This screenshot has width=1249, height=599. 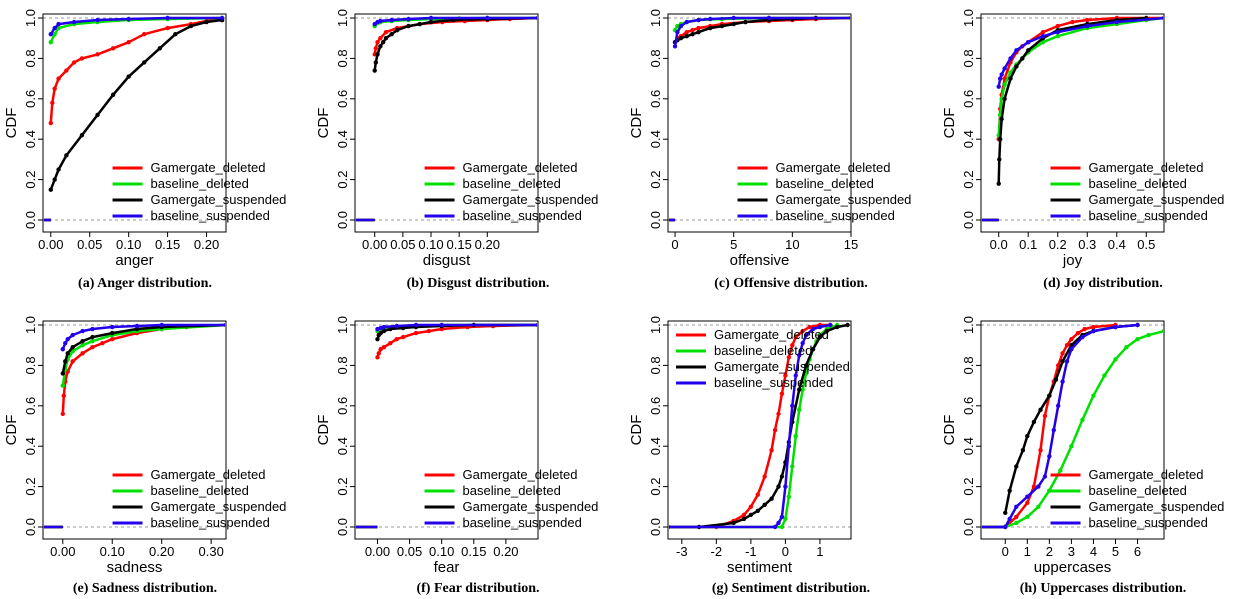 What do you see at coordinates (1137, 551) in the screenshot?
I see `x-tick-label: 6` at bounding box center [1137, 551].